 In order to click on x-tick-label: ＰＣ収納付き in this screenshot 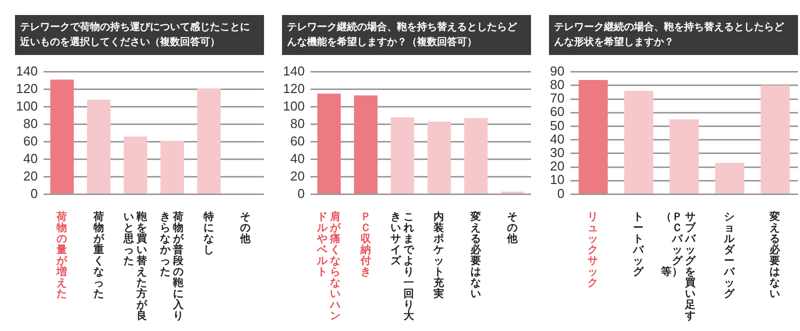, I will do `click(366, 244)`.